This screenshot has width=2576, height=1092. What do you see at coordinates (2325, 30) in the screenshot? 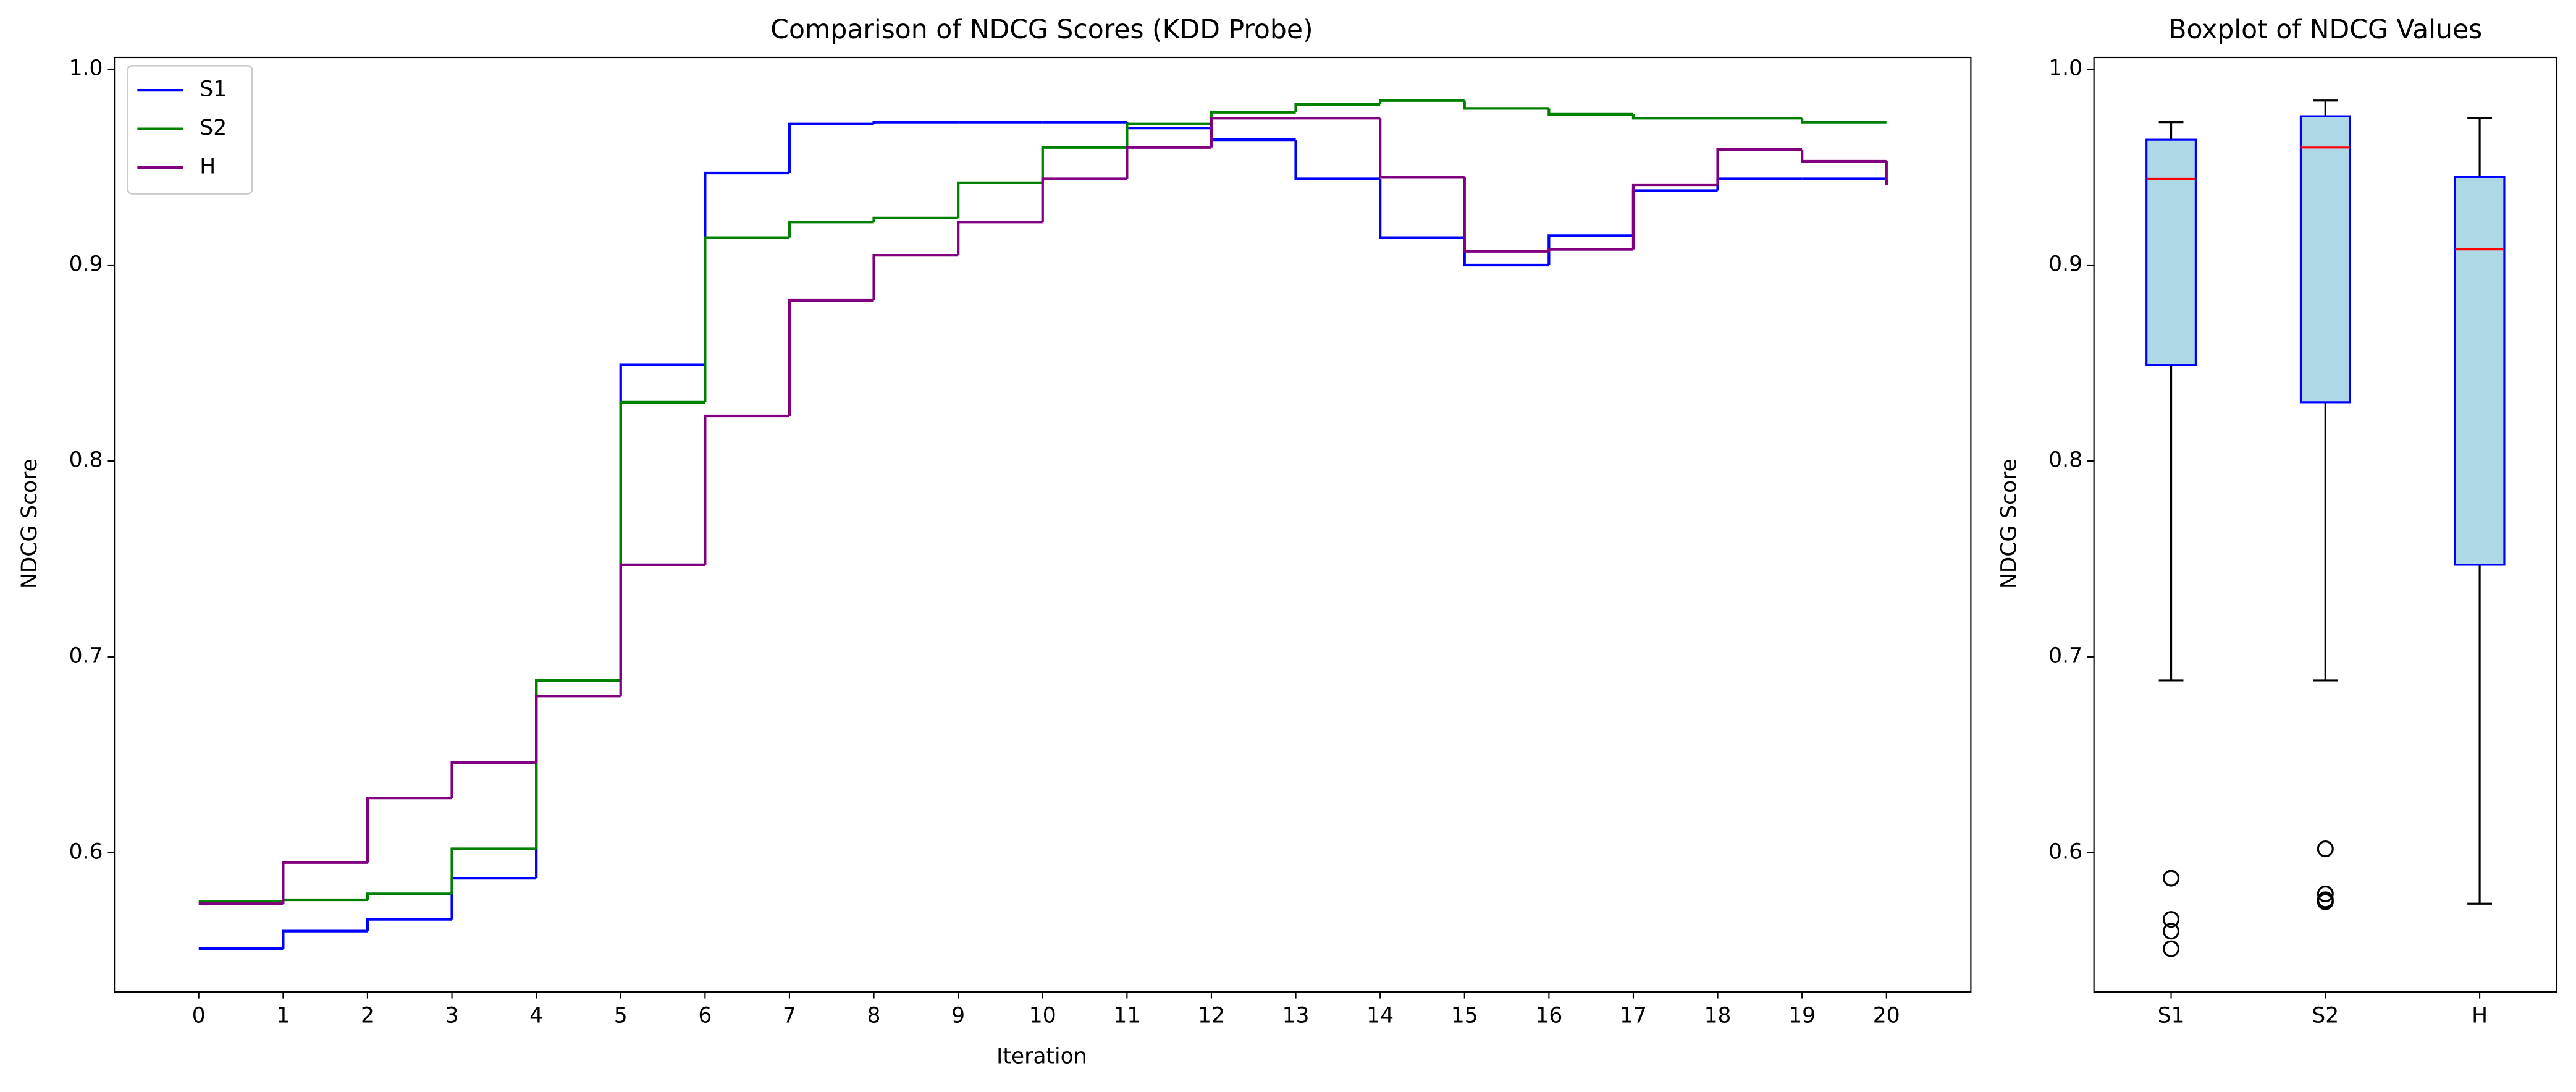
I see `chart-title: Boxplot of NDCG Values` at bounding box center [2325, 30].